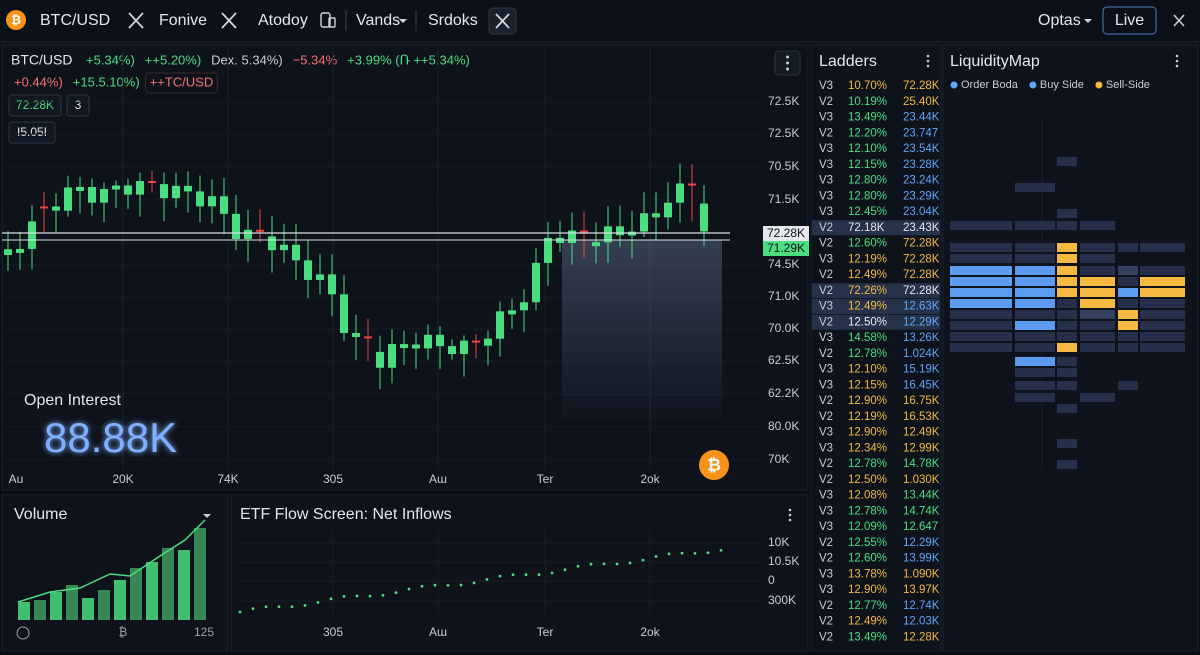 The image size is (1200, 655). Describe the element at coordinates (867, 212) in the screenshot. I see `row-pct: 12.45%` at that location.